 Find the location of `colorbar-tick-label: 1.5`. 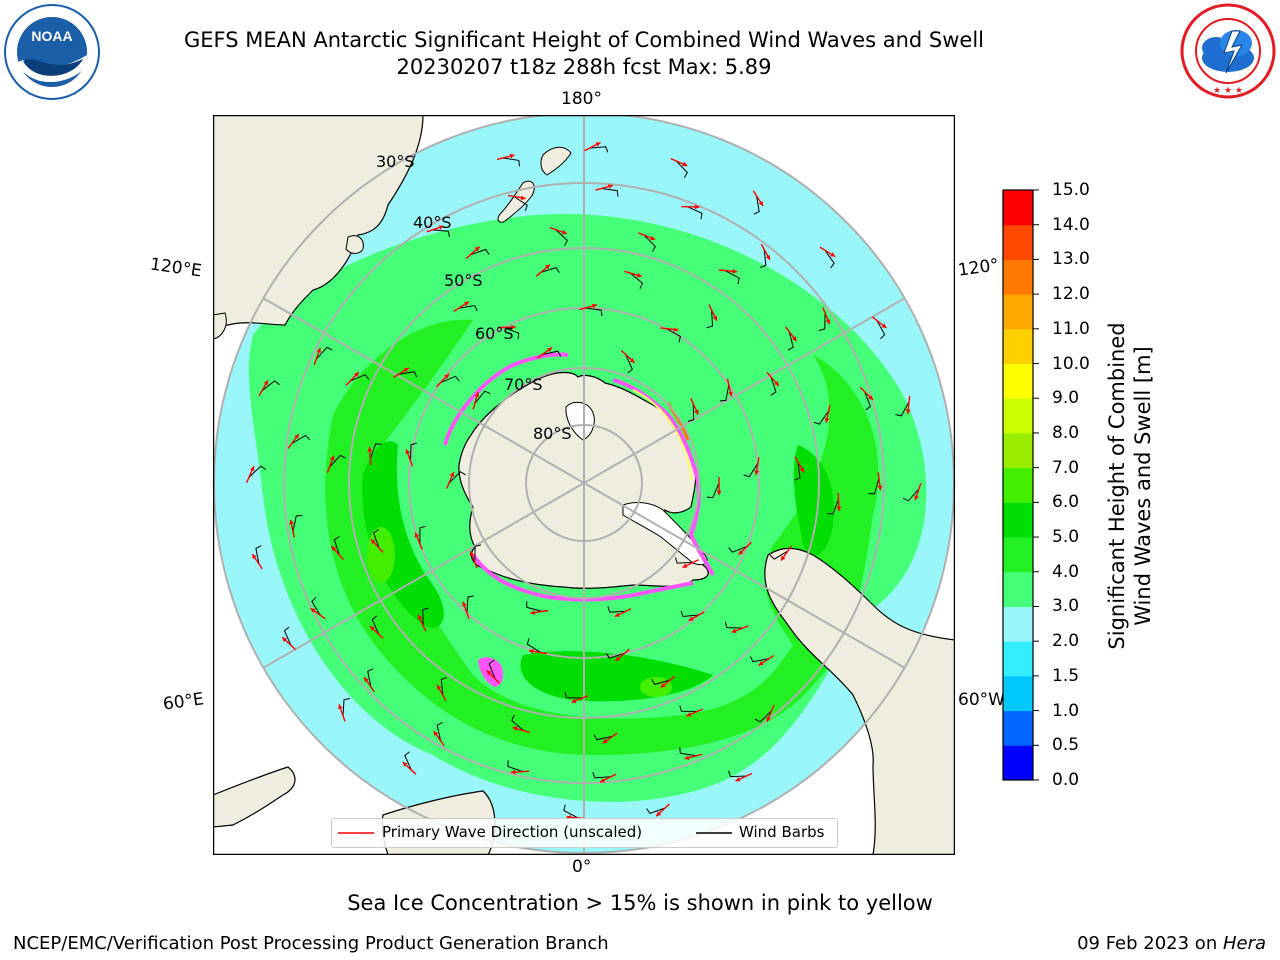

colorbar-tick-label: 1.5 is located at coordinates (1066, 675).